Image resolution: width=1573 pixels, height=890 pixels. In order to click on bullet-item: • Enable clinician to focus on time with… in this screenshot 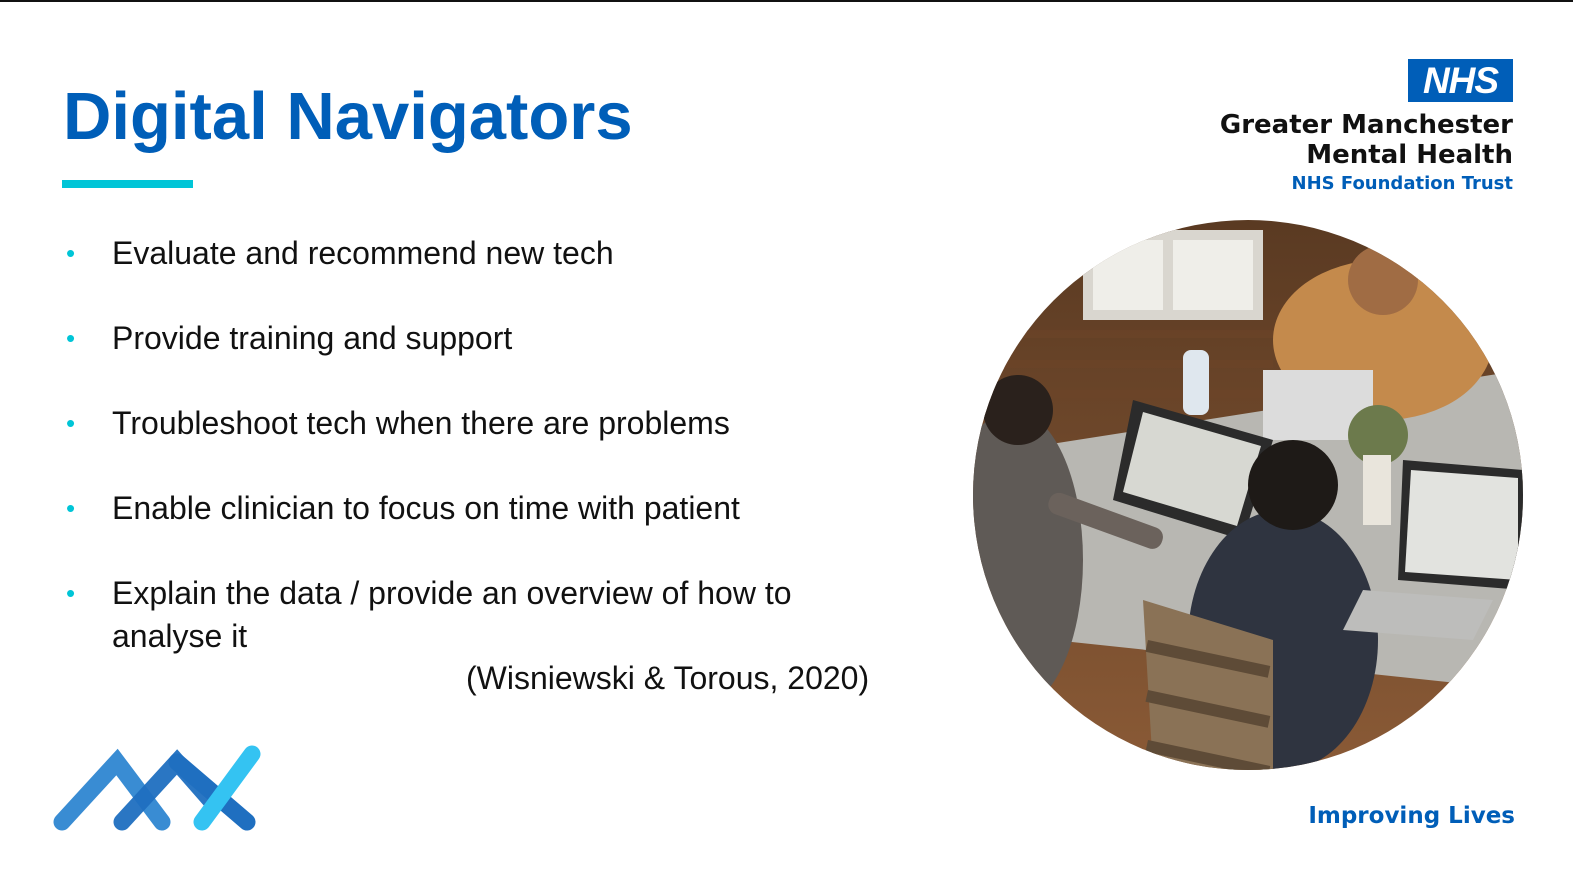, I will do `click(494, 508)`.